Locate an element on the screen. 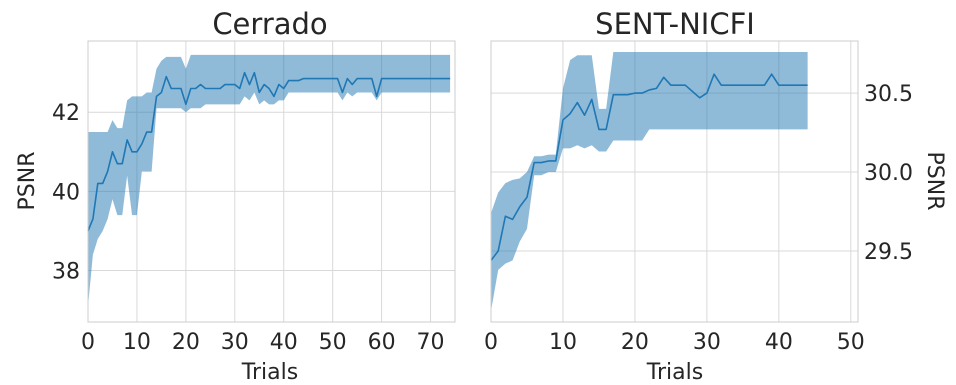  chart-title: Cerrado is located at coordinates (269, 24).